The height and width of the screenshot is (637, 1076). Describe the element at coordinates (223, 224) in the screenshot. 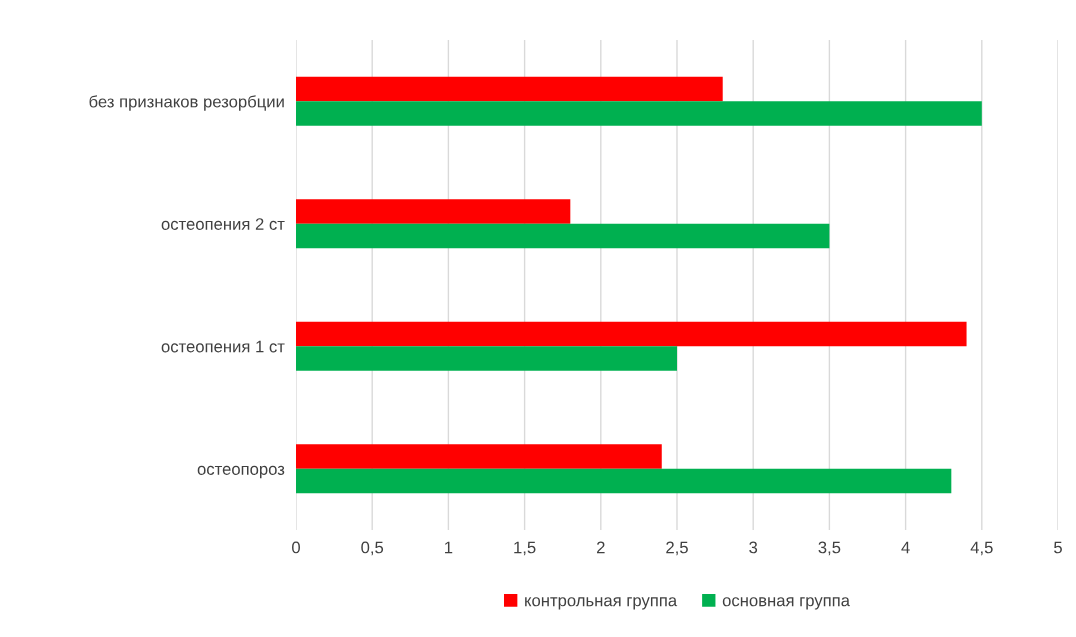

I see `y-tick-label: остеопения 2 ст` at that location.